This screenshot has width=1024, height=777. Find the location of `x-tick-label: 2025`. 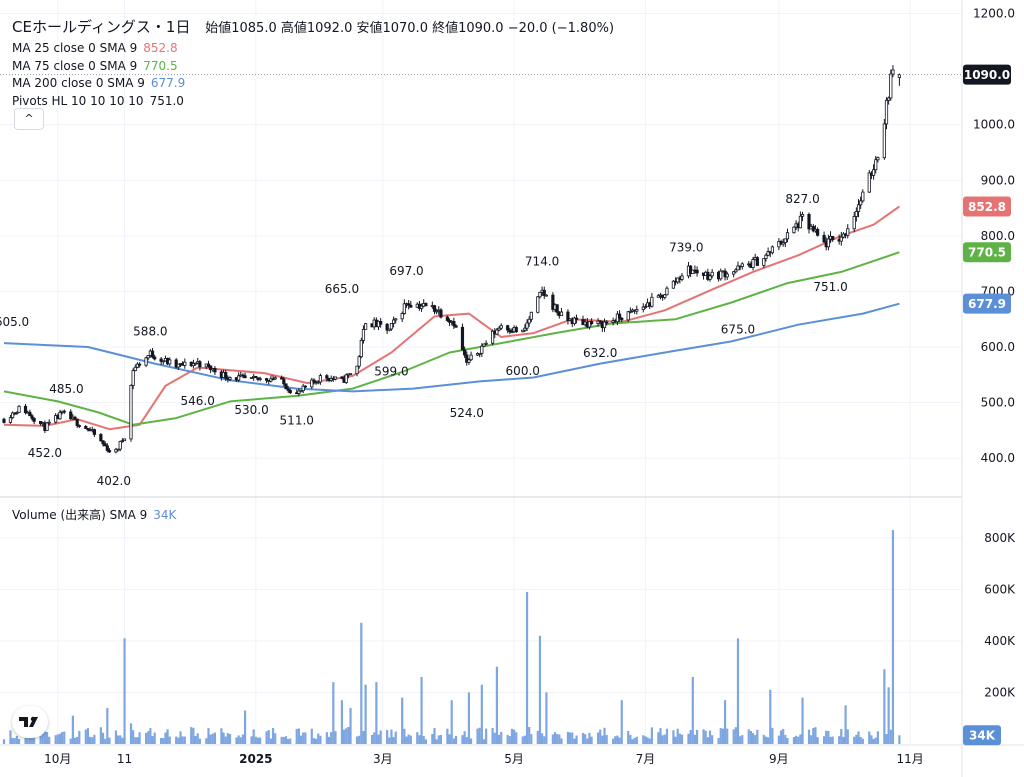

x-tick-label: 2025 is located at coordinates (255, 759).